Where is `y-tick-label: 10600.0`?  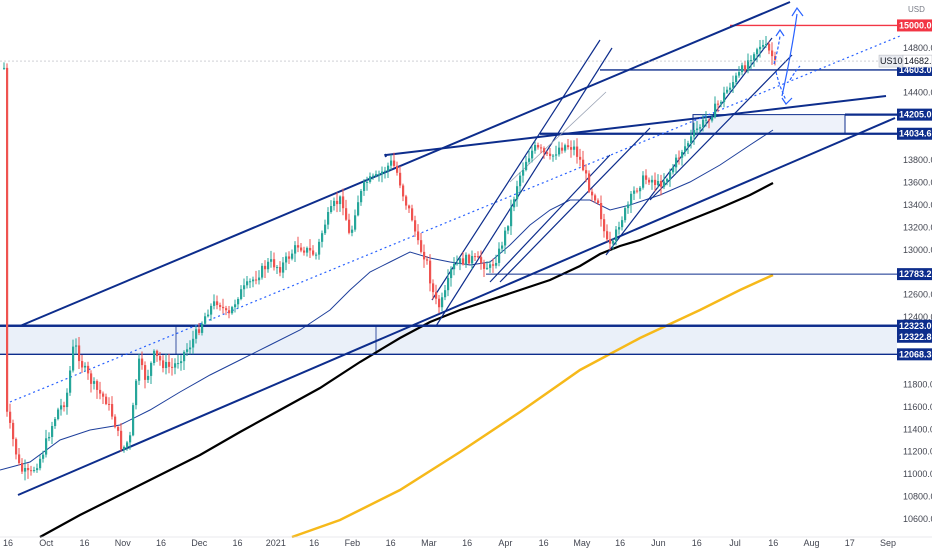 y-tick-label: 10600.0 is located at coordinates (917, 519).